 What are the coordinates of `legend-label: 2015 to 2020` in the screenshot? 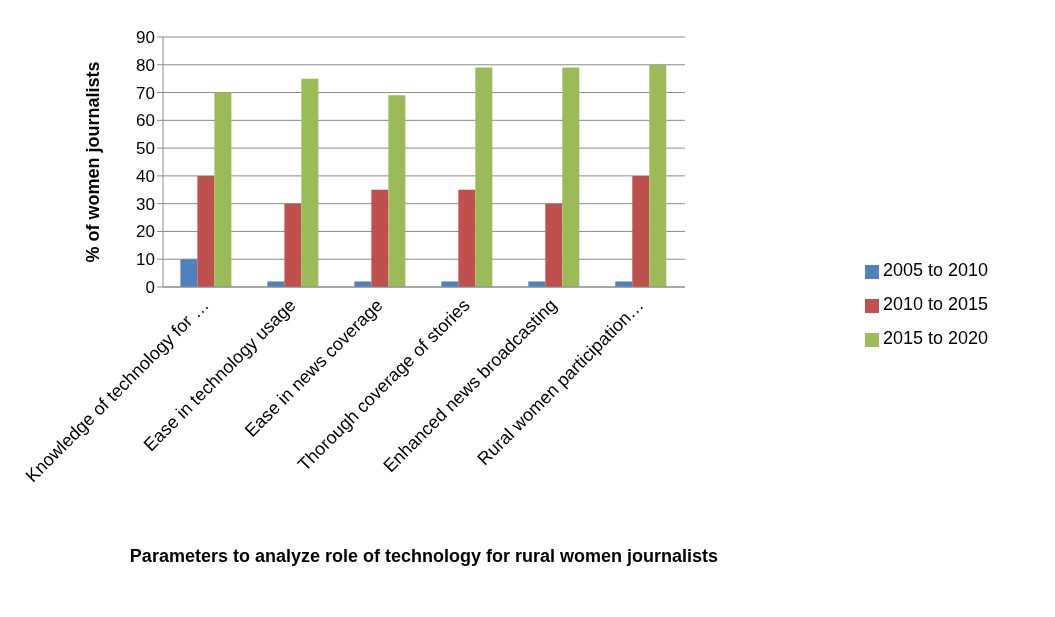 It's located at (935, 338).